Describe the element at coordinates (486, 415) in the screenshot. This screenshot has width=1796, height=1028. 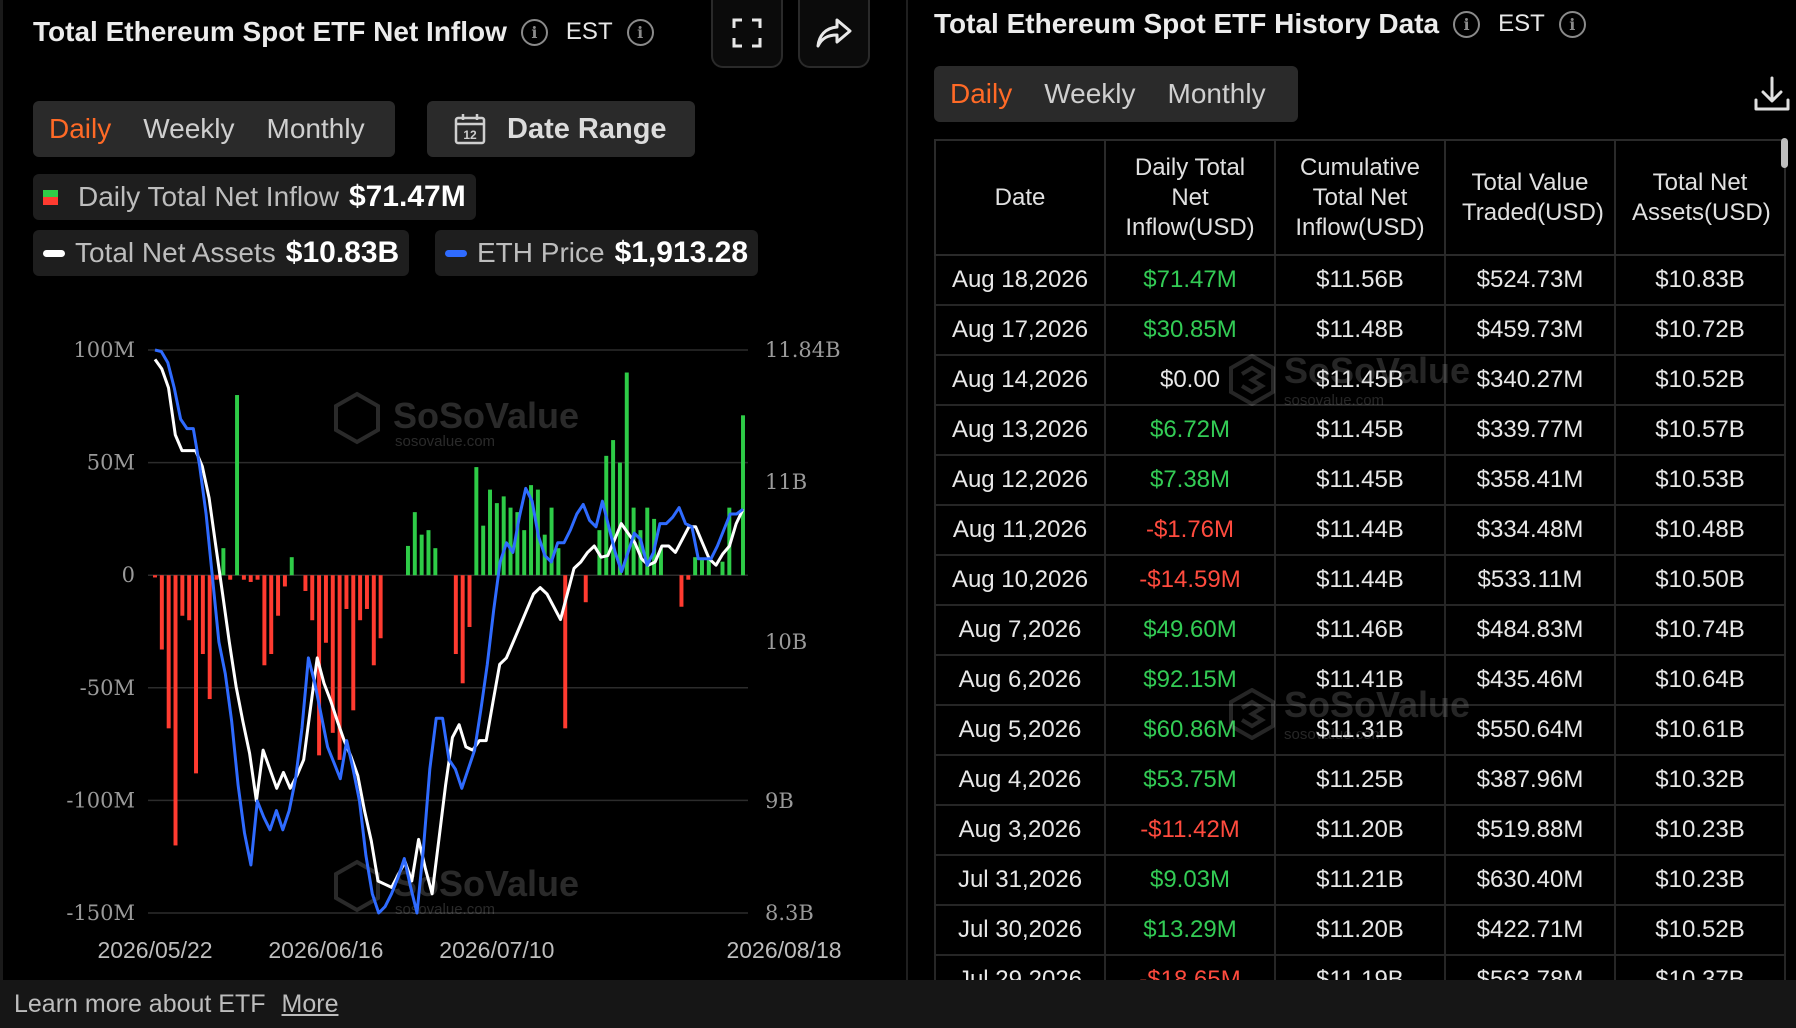
I see `watermark-text: SoSoValue` at that location.